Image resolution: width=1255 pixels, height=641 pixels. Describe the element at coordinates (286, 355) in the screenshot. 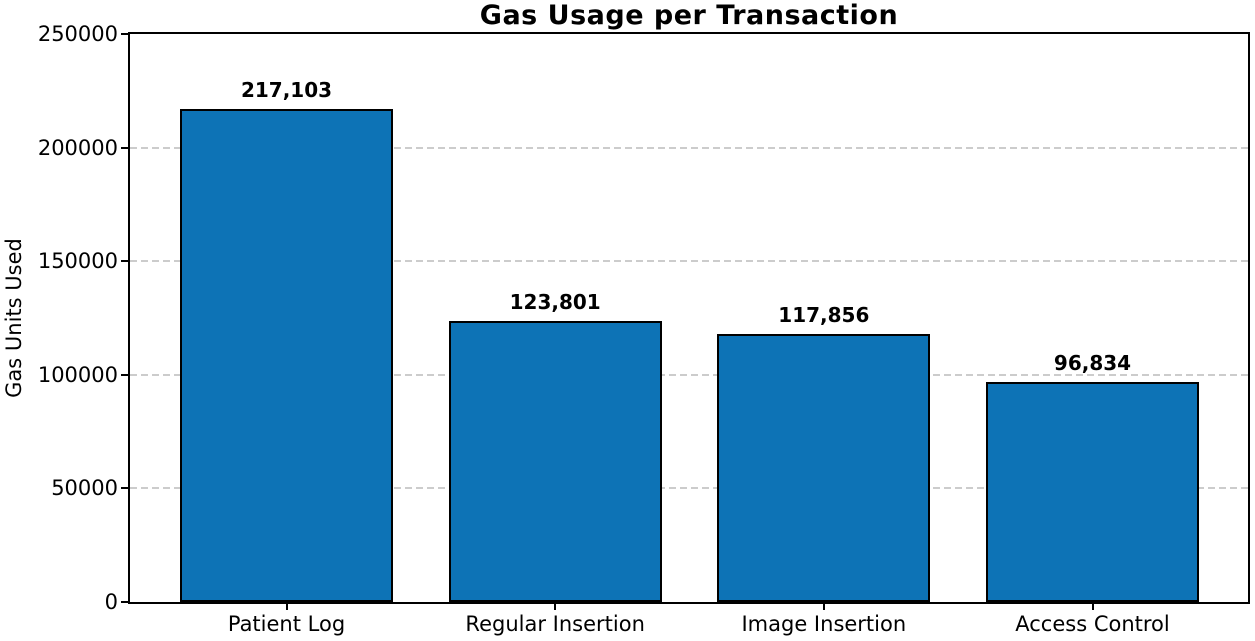

I see `bar-patient-log` at that location.